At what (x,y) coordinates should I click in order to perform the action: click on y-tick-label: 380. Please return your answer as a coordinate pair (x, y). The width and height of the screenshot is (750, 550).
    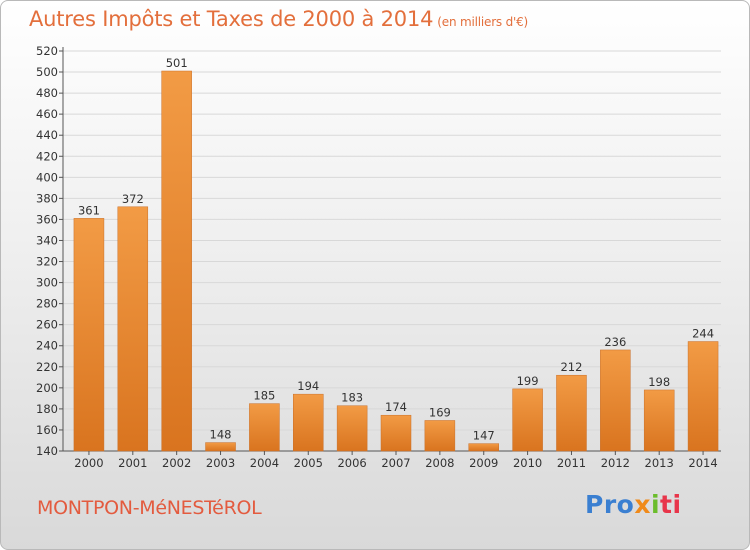
    Looking at the image, I should click on (47, 198).